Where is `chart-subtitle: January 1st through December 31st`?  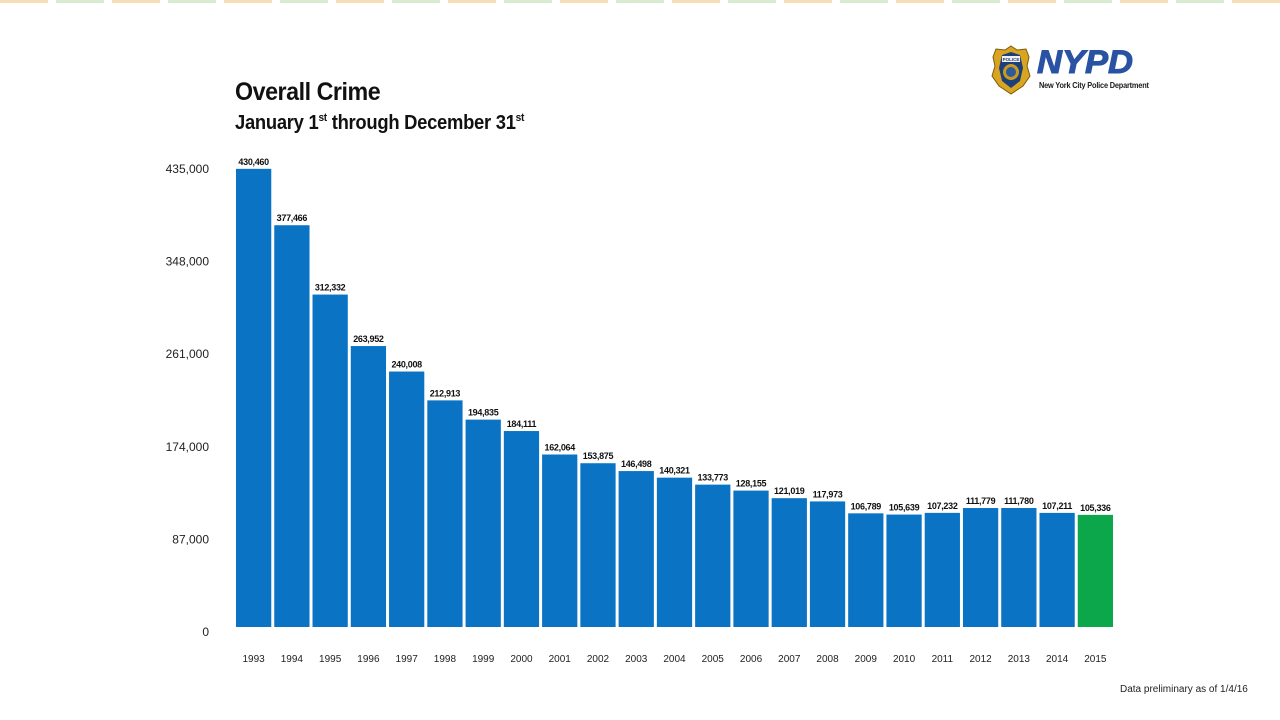 chart-subtitle: January 1st through December 31st is located at coordinates (379, 123).